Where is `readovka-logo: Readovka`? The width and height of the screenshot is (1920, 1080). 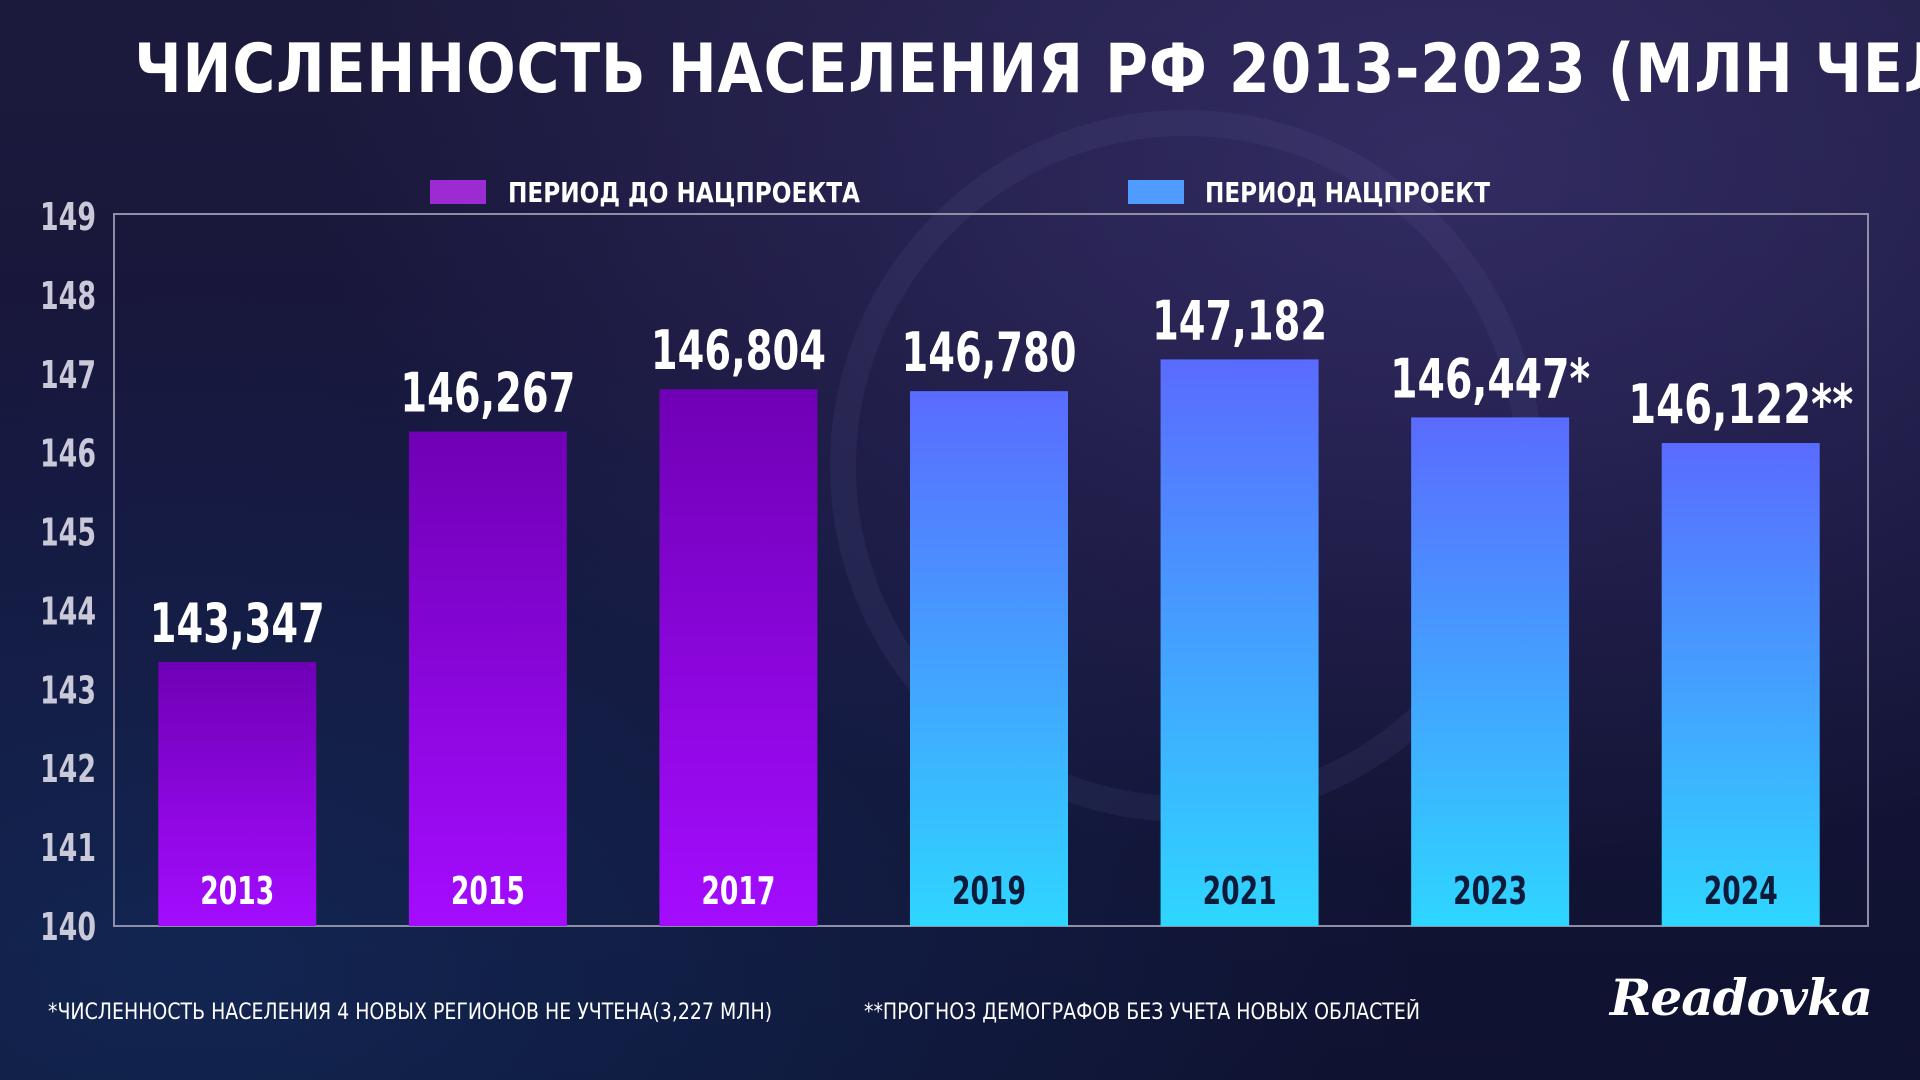 readovka-logo: Readovka is located at coordinates (1741, 997).